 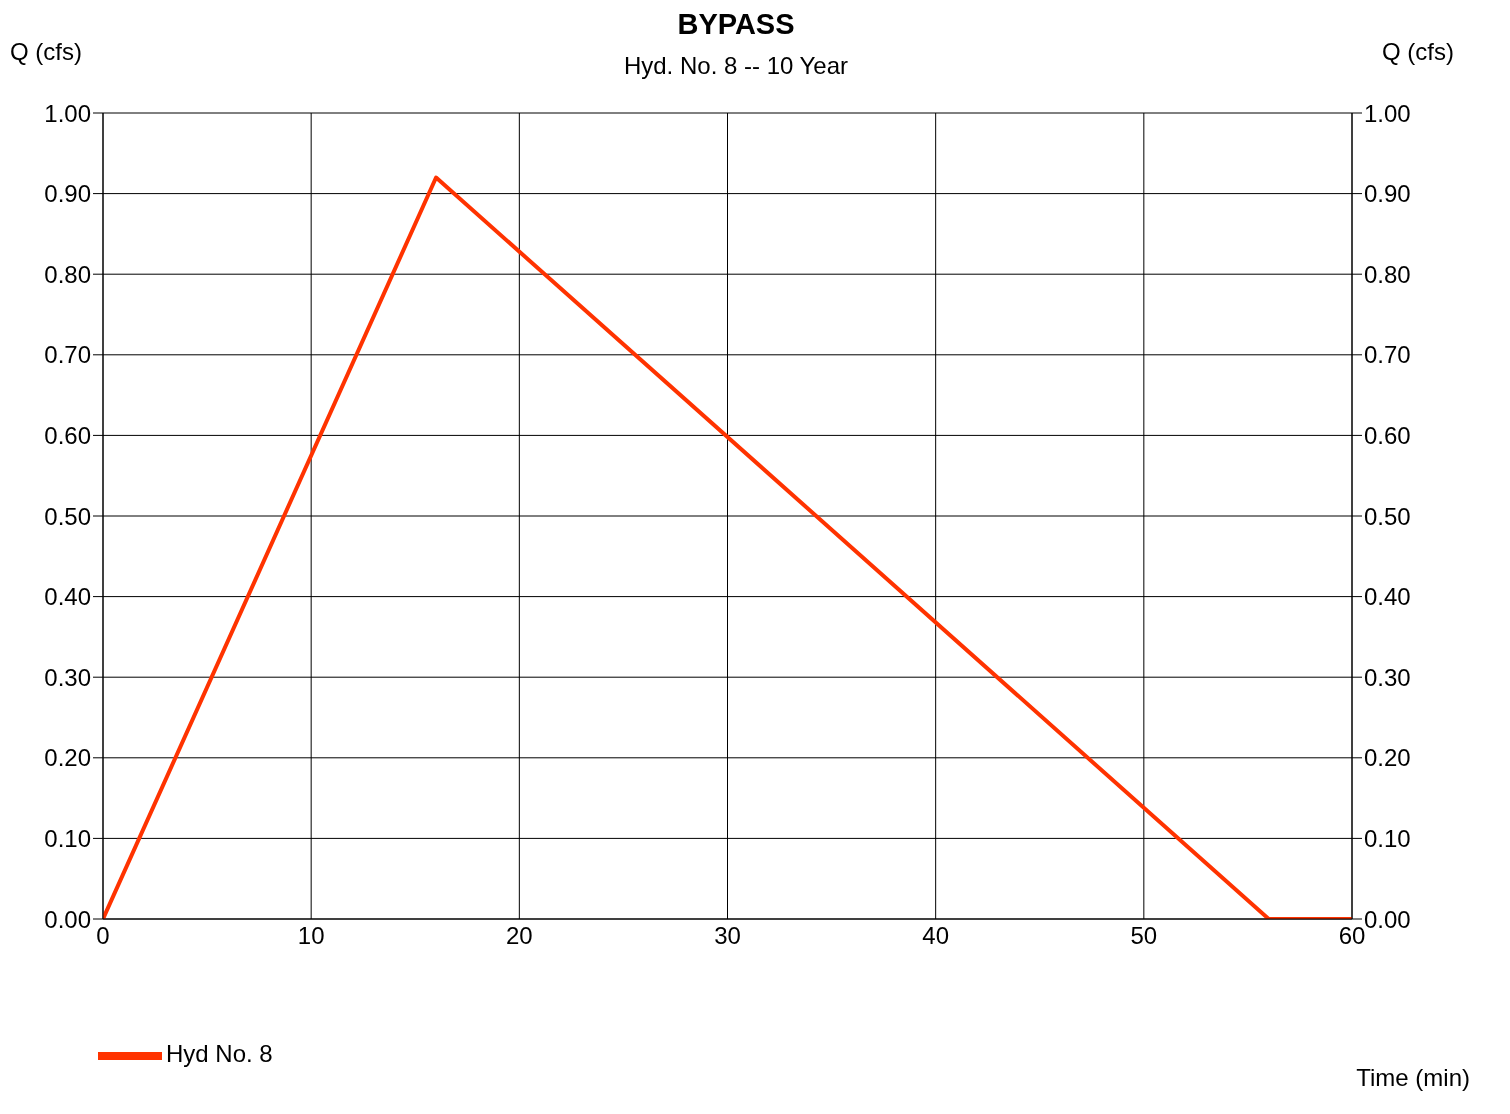 What do you see at coordinates (219, 1054) in the screenshot?
I see `legend-label: Hyd No. 8` at bounding box center [219, 1054].